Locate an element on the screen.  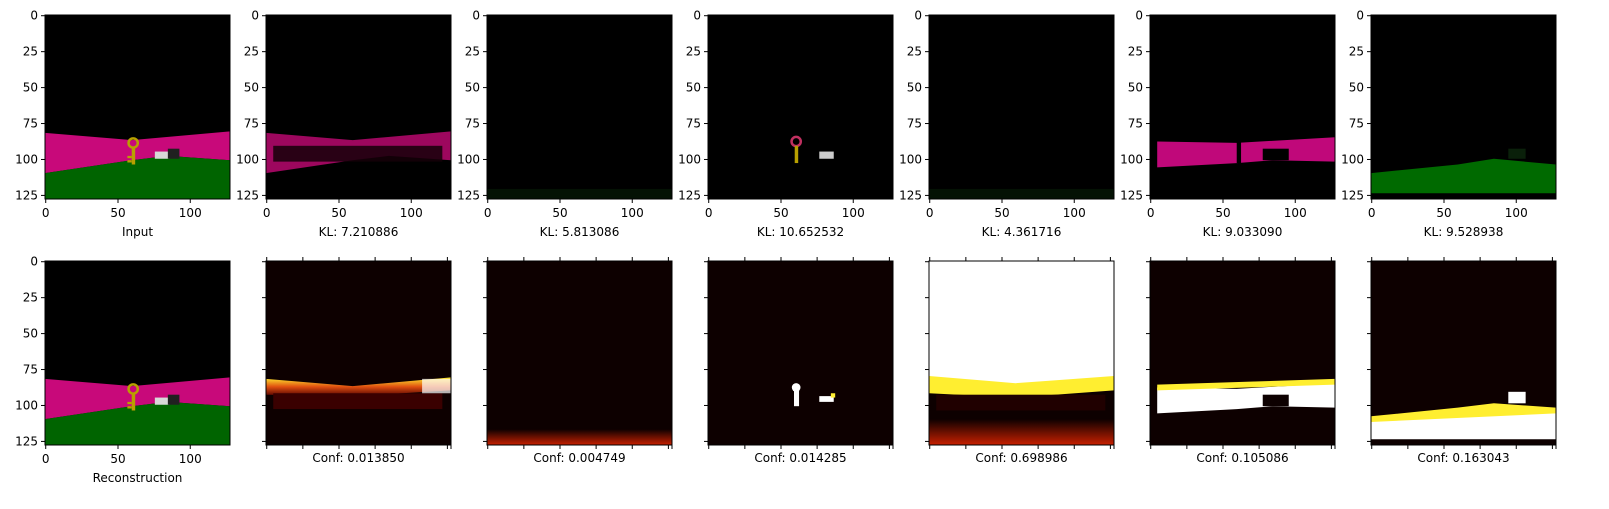
panel-0-0: 0 50 100 0 25 50 75 100 125 Input is located at coordinates (123, 124).